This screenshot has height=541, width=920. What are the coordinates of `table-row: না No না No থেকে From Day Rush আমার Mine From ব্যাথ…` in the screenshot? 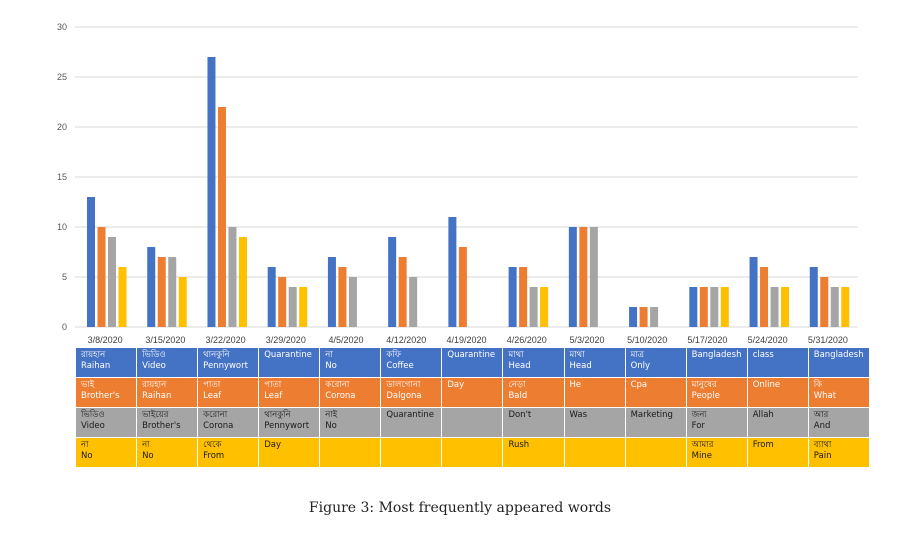 It's located at (472, 452).